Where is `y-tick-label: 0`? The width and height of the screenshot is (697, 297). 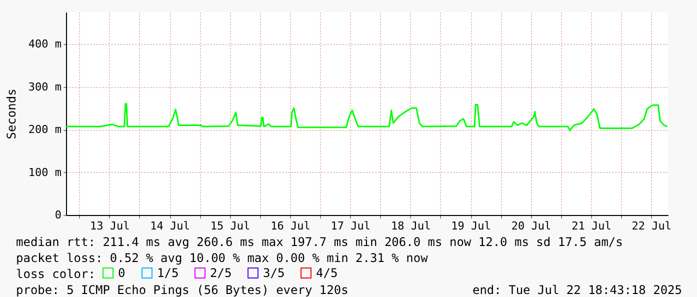
y-tick-label: 0 is located at coordinates (58, 215).